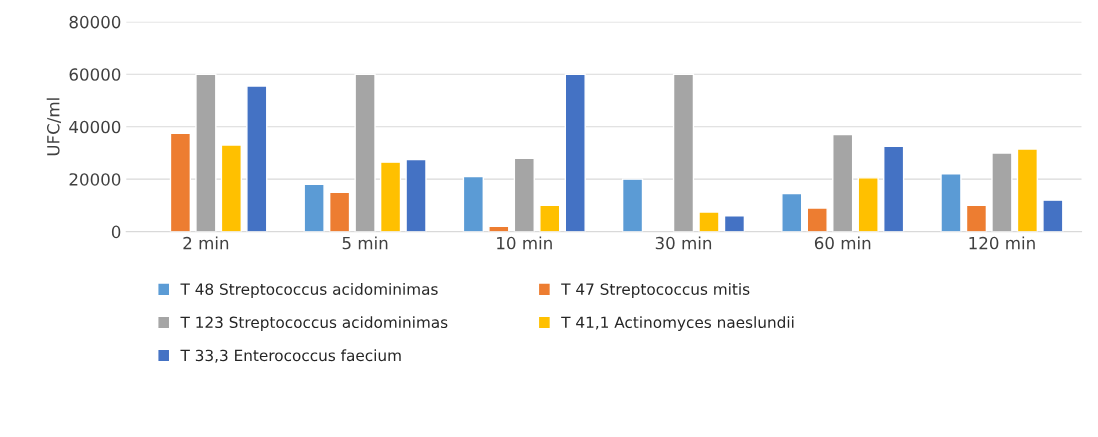 The image size is (1098, 437). Describe the element at coordinates (116, 232) in the screenshot. I see `y-tick-label: 0` at that location.